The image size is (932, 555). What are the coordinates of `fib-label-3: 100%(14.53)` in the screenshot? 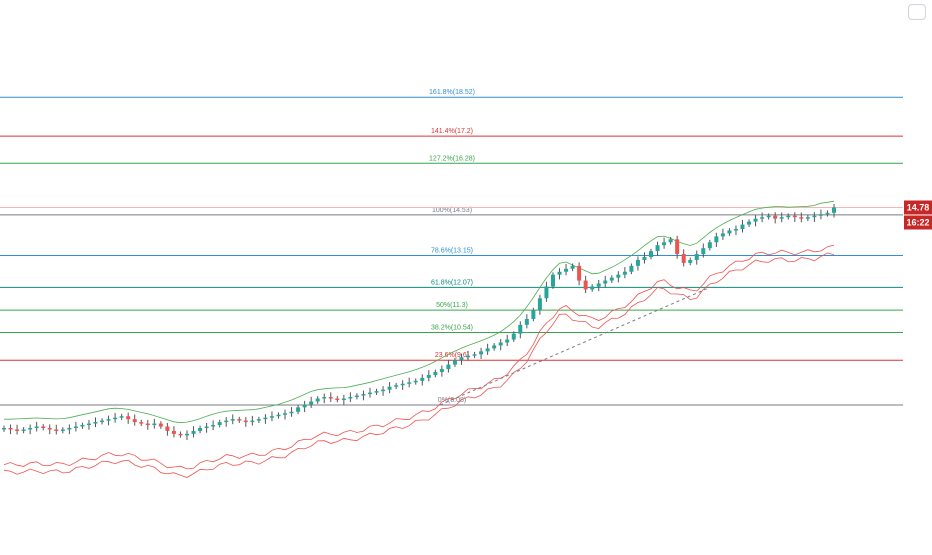 It's located at (452, 210).